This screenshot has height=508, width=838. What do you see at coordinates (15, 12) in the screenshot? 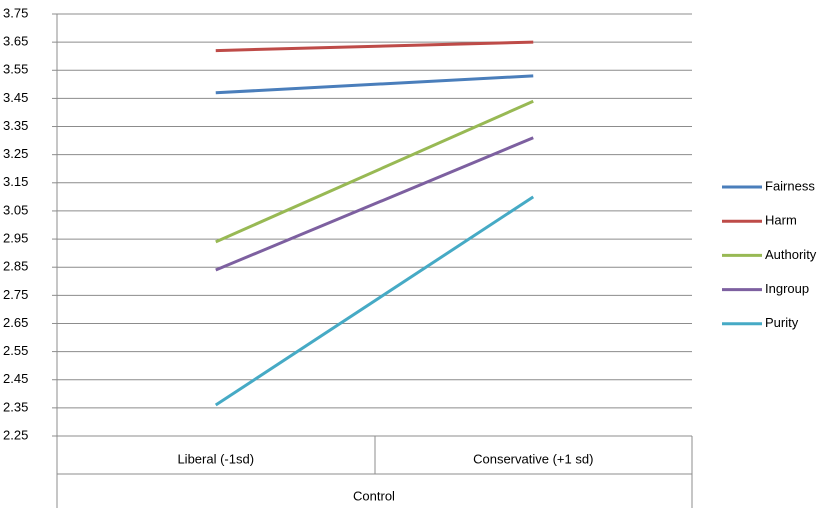
I see `y-tick-label: 3.75` at bounding box center [15, 12].